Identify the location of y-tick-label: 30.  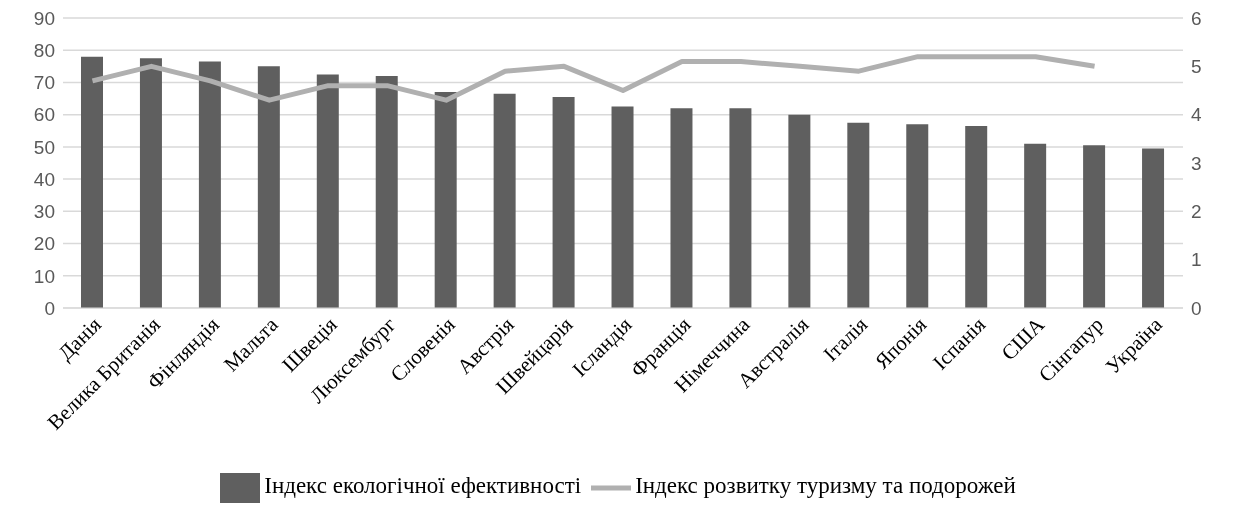
(44, 212).